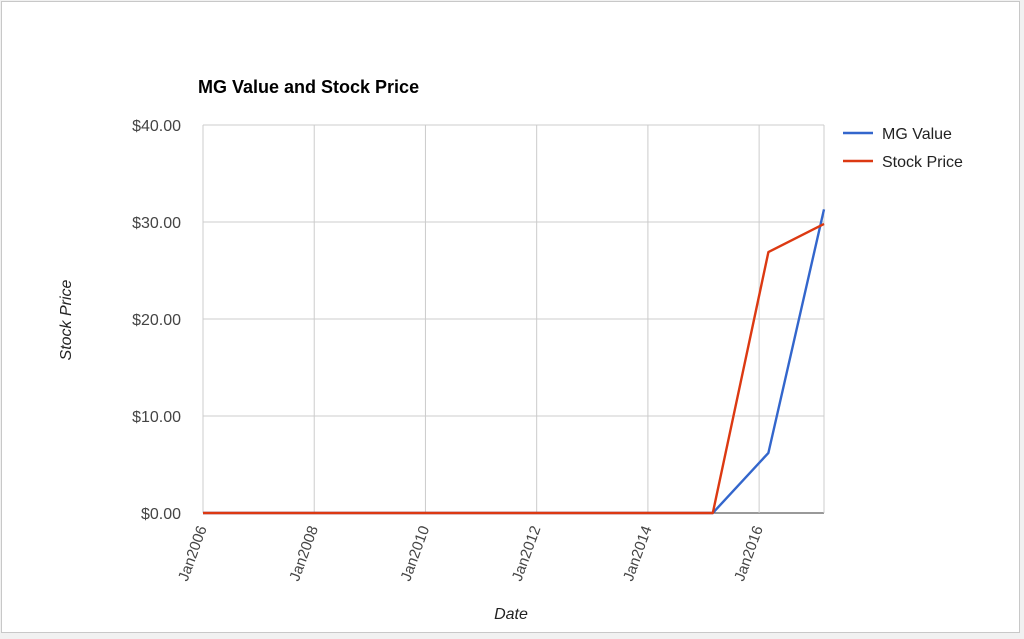  I want to click on x-tick-label: Jan2016, so click(749, 554).